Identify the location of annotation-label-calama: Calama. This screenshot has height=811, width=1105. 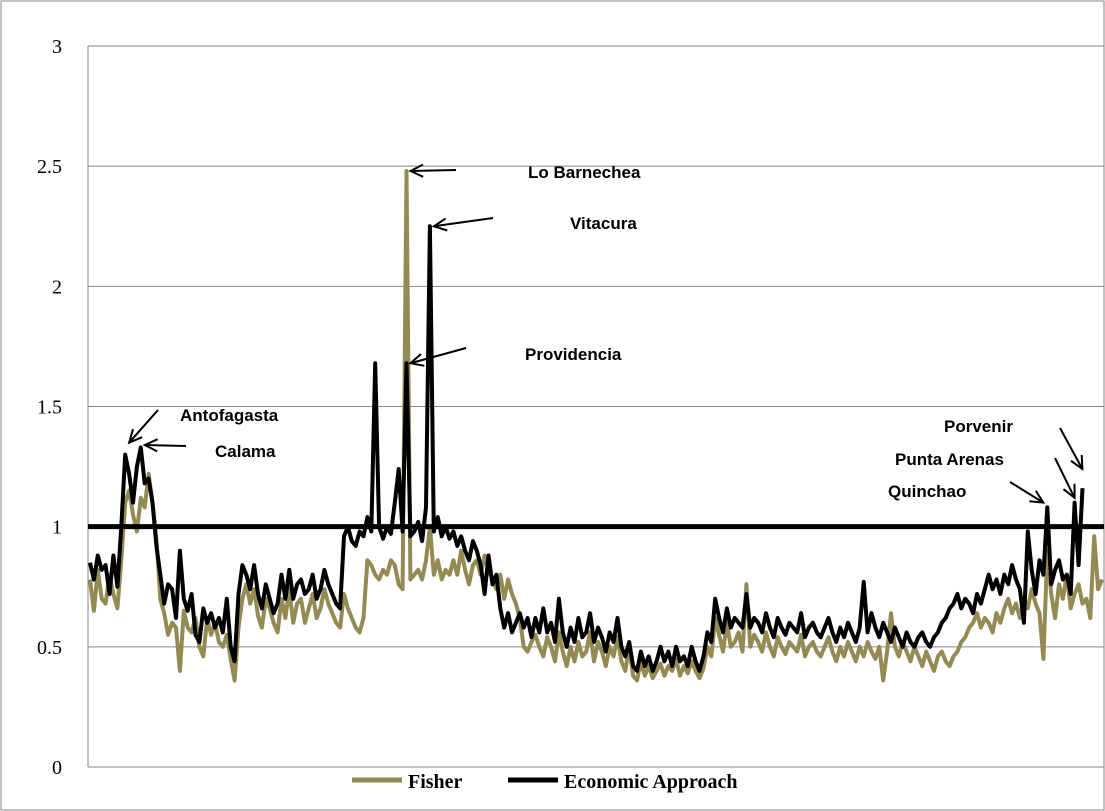
(245, 451).